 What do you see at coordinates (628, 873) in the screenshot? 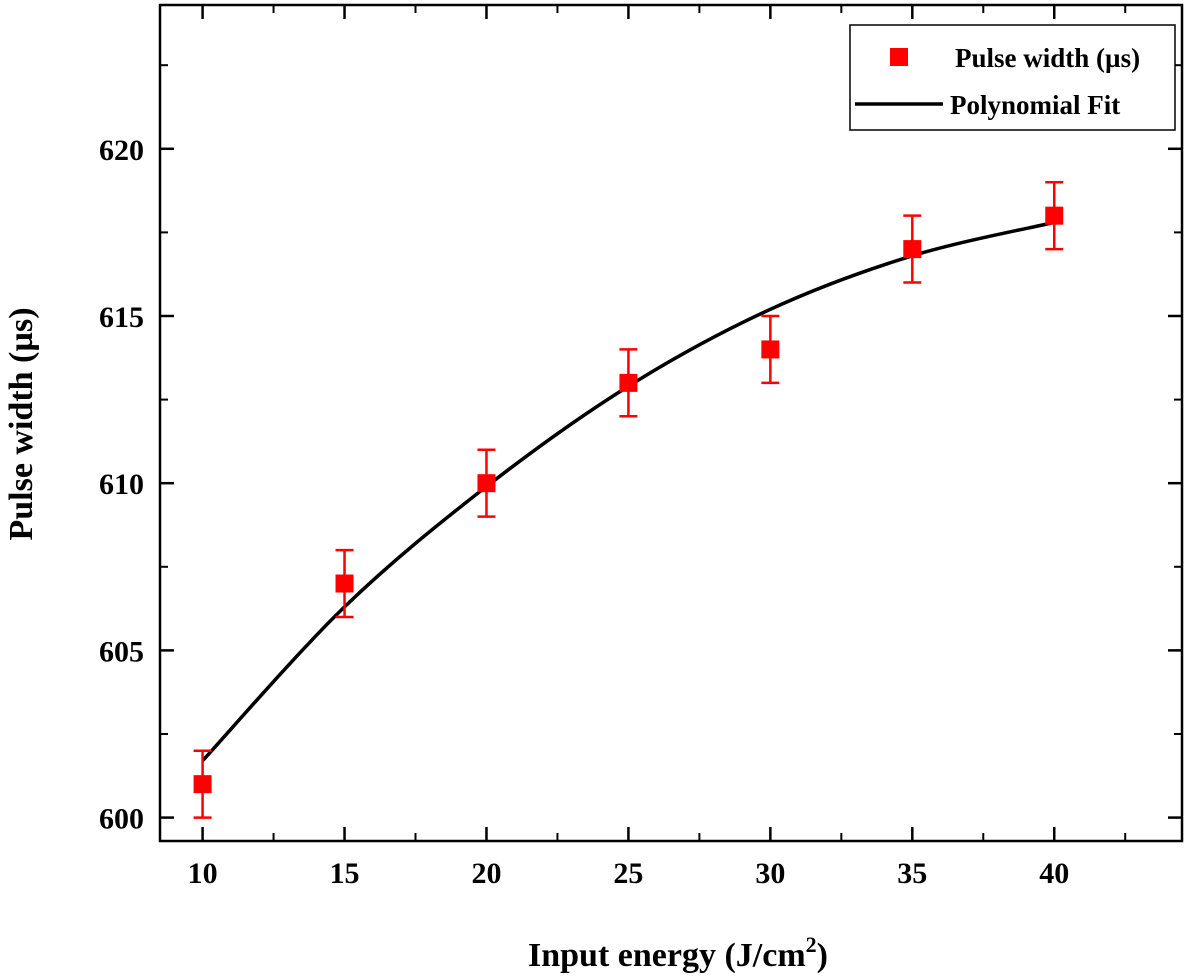
I see `x-tick-label: 25` at bounding box center [628, 873].